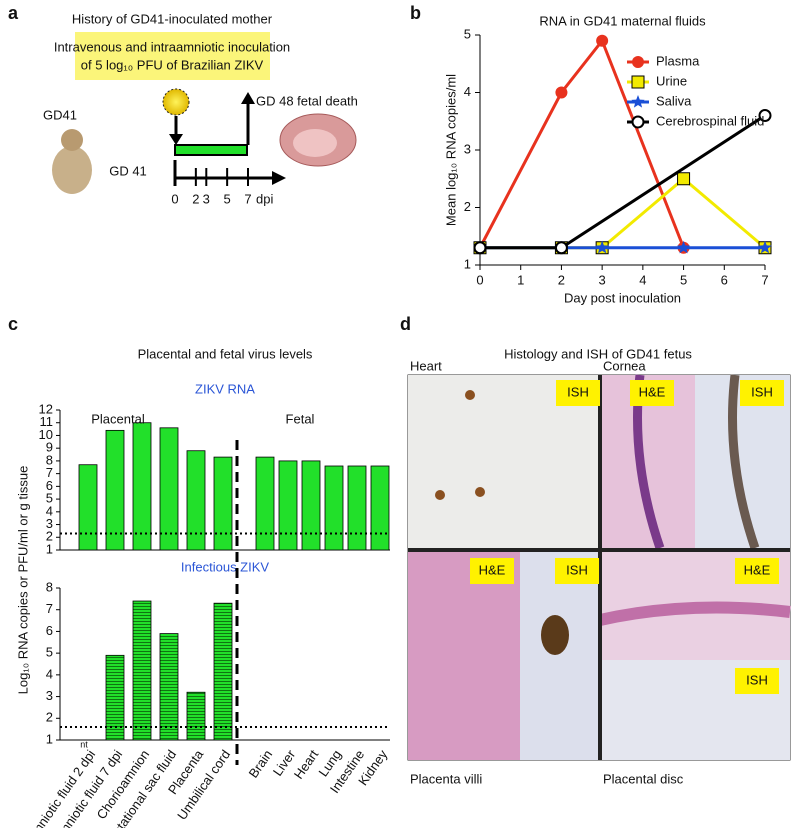  Describe the element at coordinates (415, 13) in the screenshot. I see `panel-label: b` at that location.